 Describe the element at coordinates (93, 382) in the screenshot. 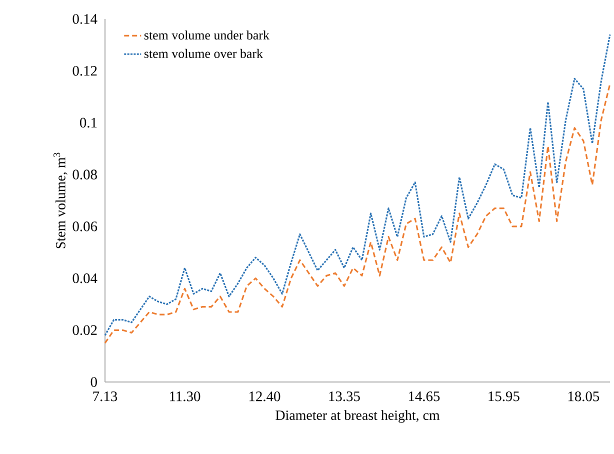

I see `y-tick-label: 0` at that location.